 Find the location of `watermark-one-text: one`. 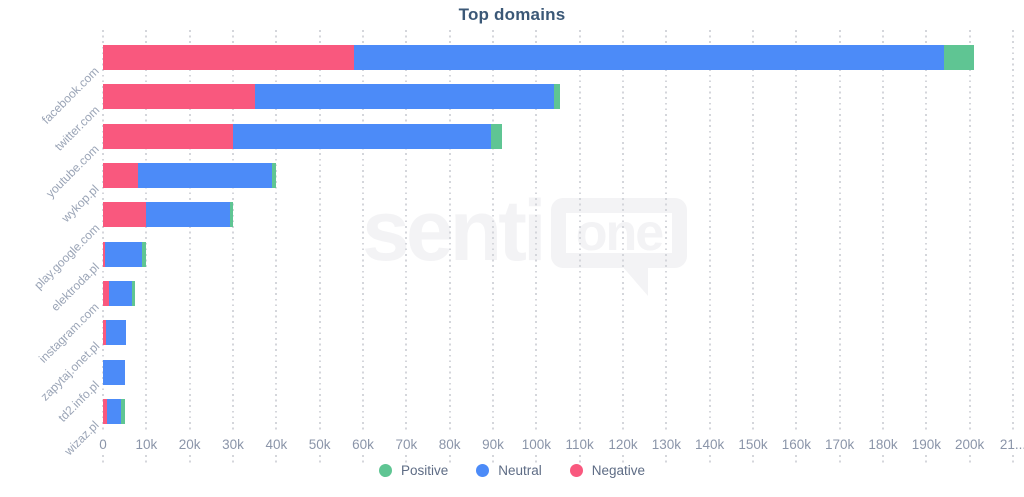

watermark-one-text: one is located at coordinates (619, 233).